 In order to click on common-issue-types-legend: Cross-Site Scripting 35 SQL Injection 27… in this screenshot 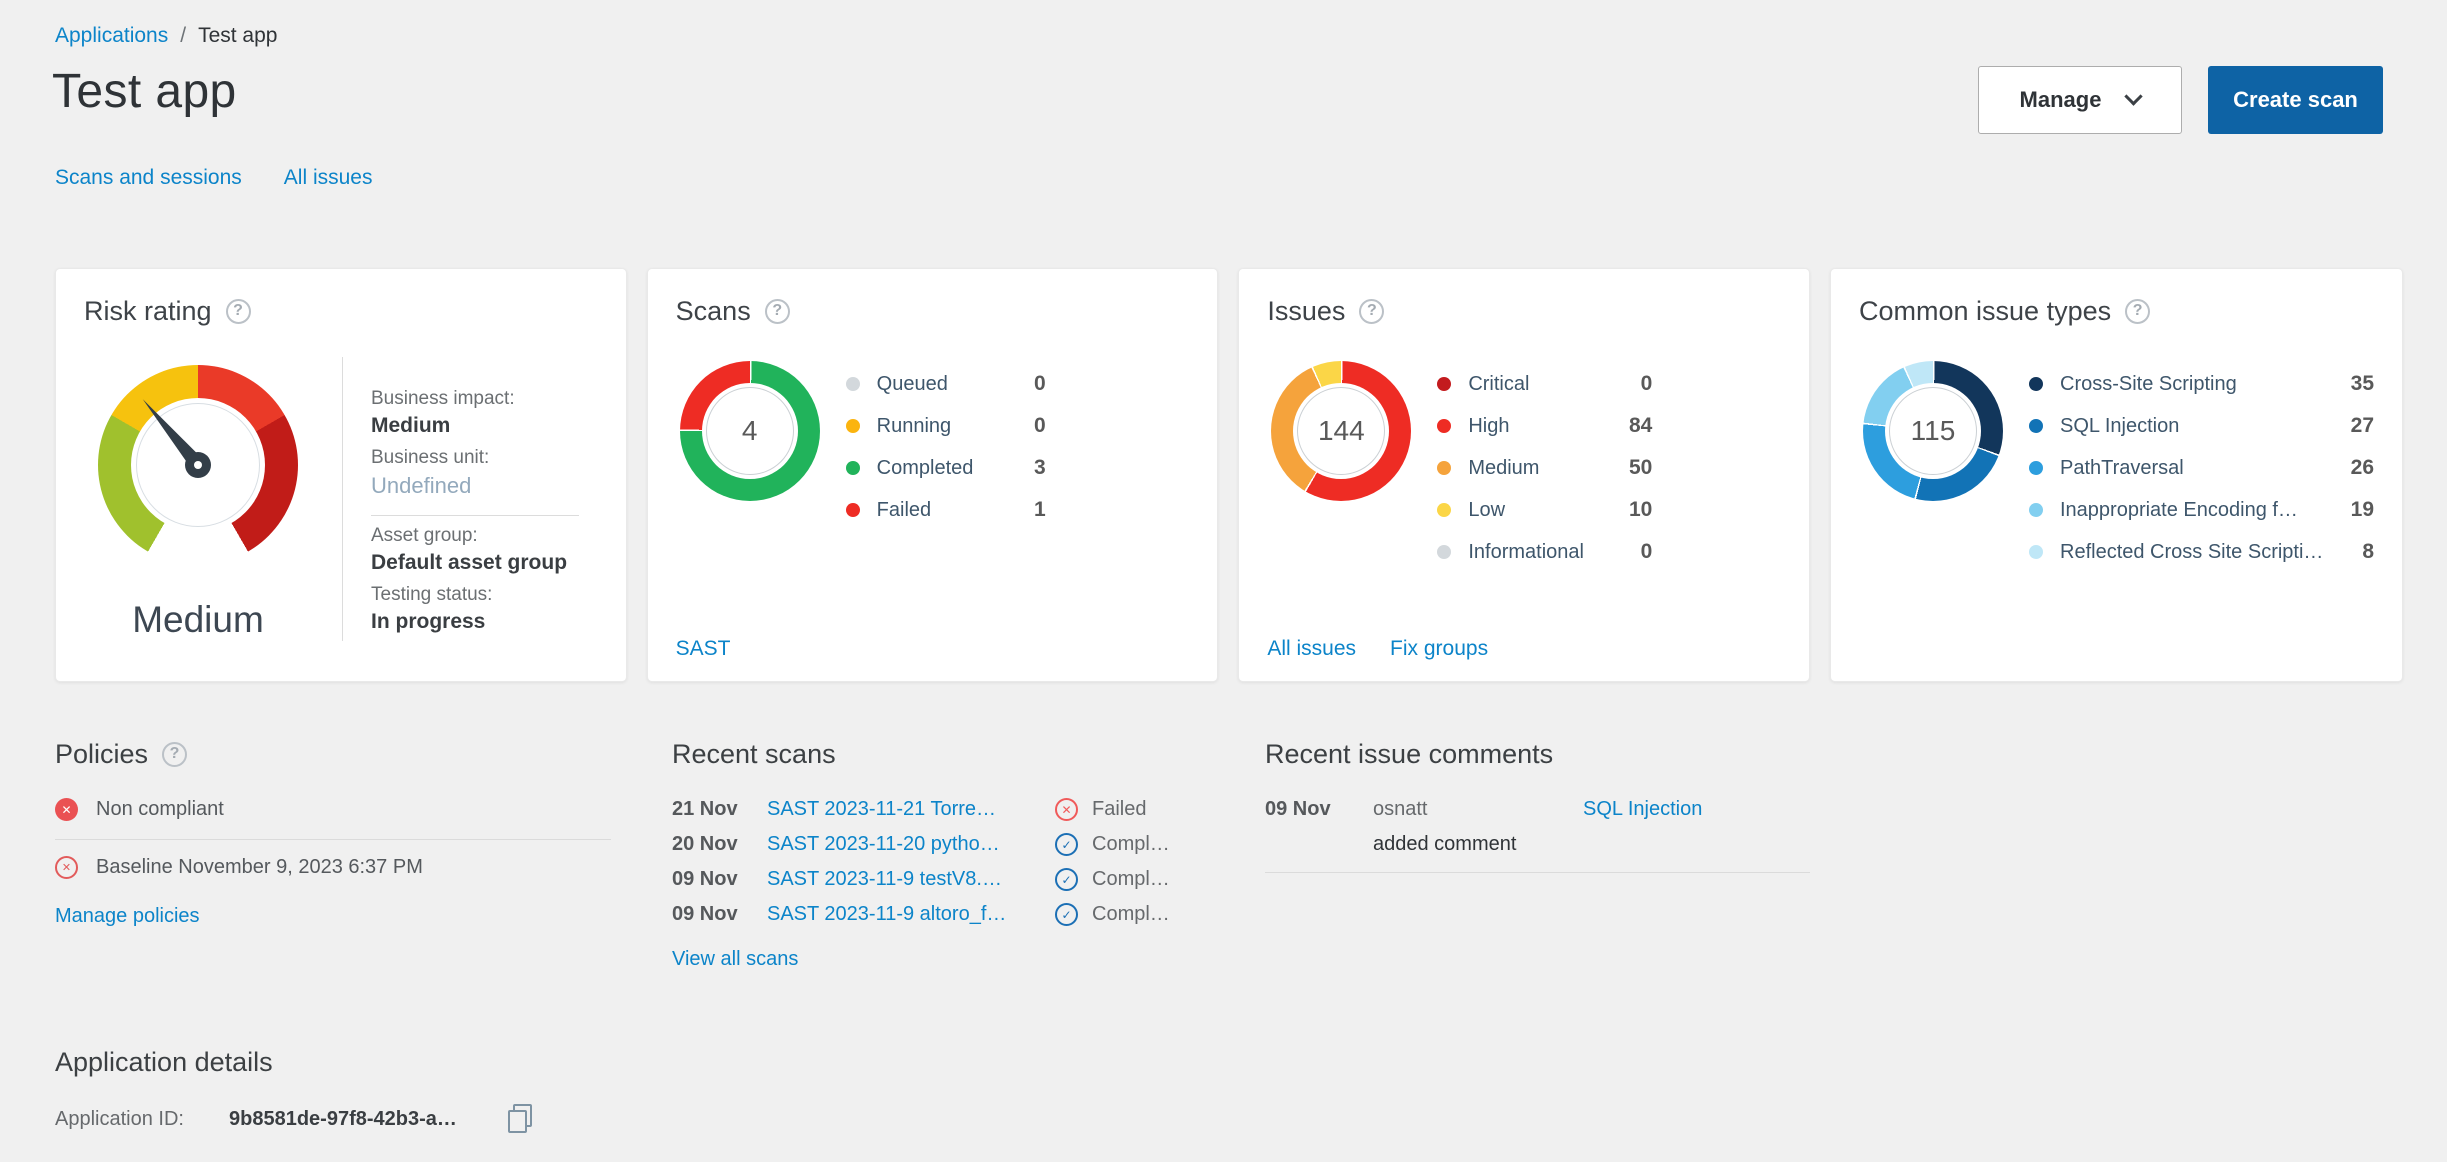, I will do `click(2201, 467)`.